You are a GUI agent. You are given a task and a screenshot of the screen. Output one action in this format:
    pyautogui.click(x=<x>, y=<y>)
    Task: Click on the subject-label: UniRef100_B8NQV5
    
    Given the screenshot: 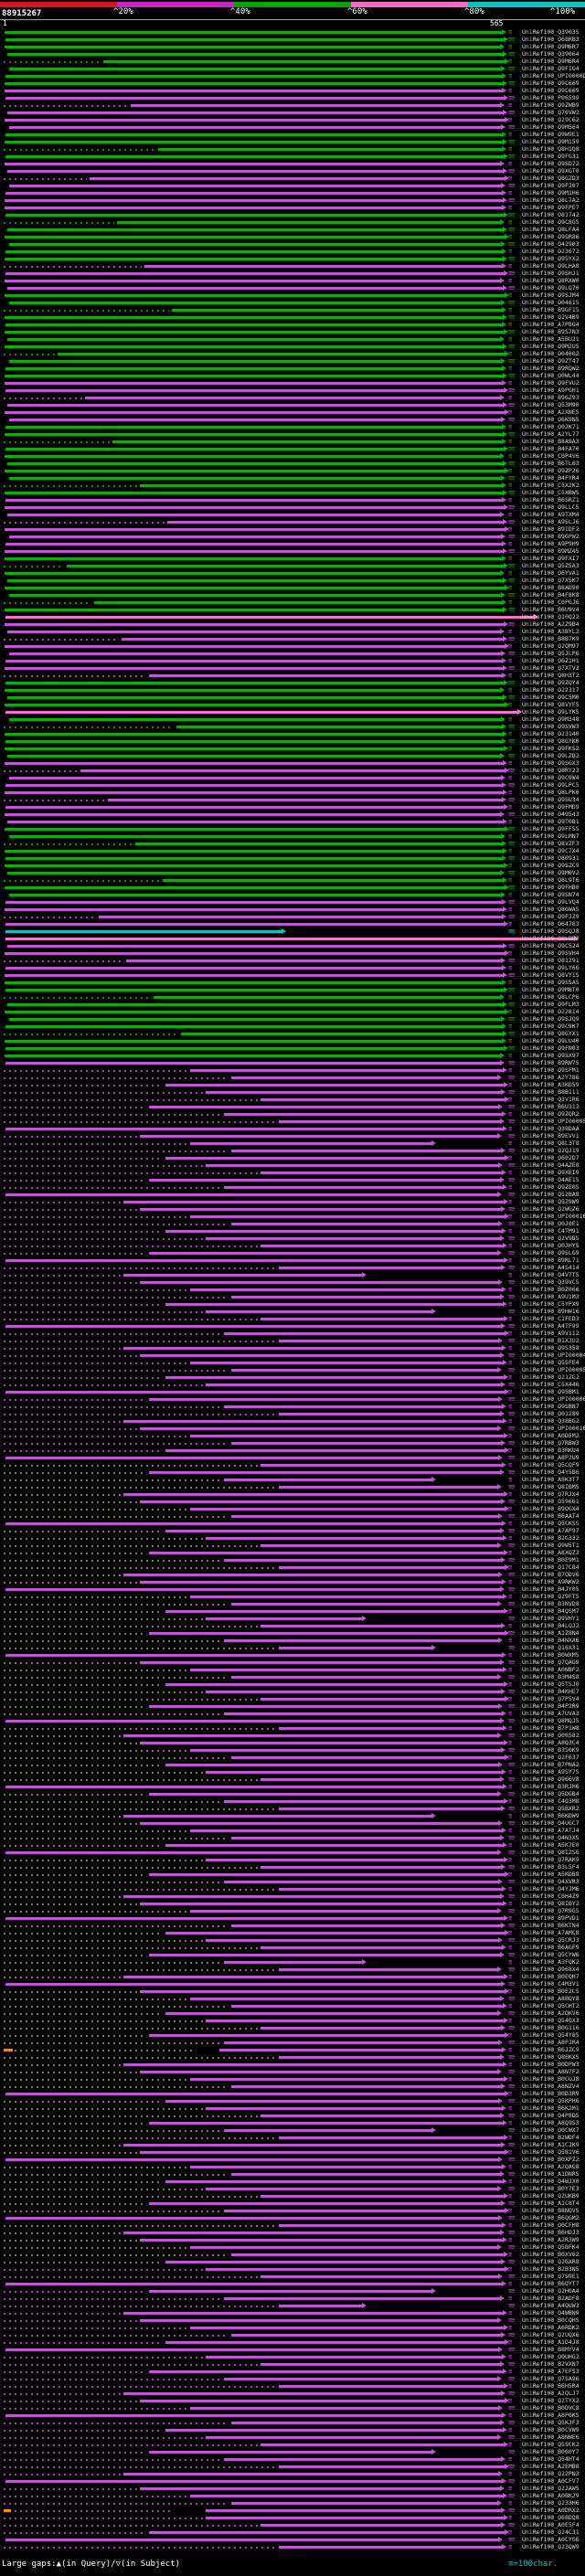 What is the action you would take?
    pyautogui.click(x=551, y=2210)
    